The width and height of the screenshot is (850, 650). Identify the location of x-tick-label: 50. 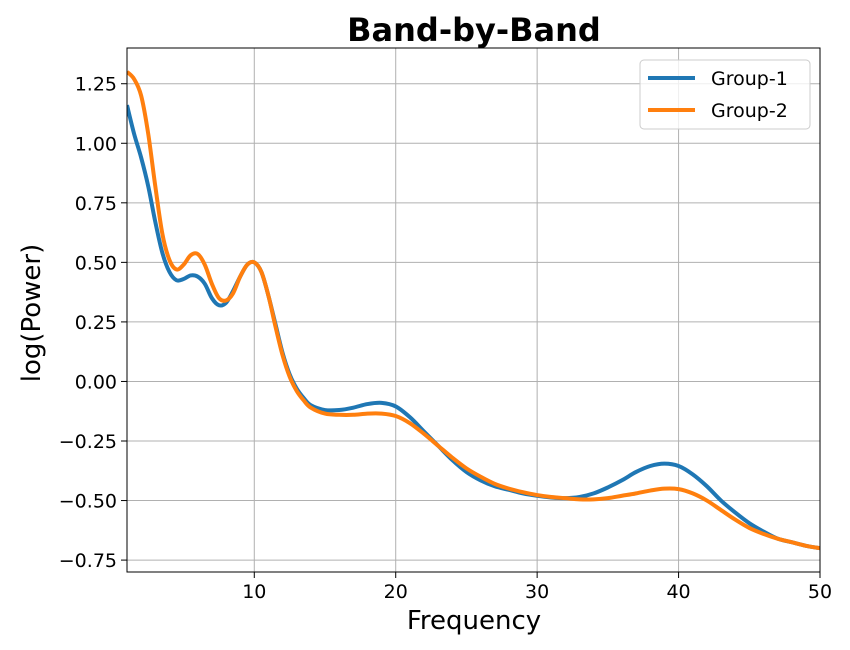
(820, 592).